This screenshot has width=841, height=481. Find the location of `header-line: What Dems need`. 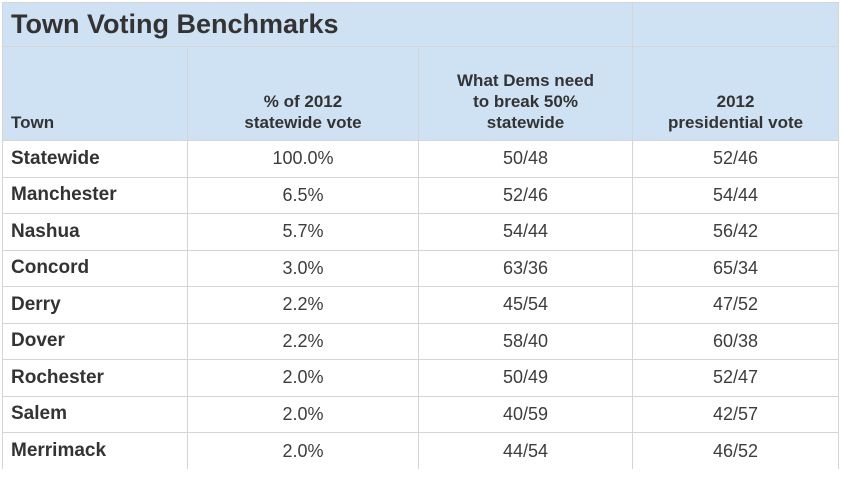

header-line: What Dems need is located at coordinates (525, 80).